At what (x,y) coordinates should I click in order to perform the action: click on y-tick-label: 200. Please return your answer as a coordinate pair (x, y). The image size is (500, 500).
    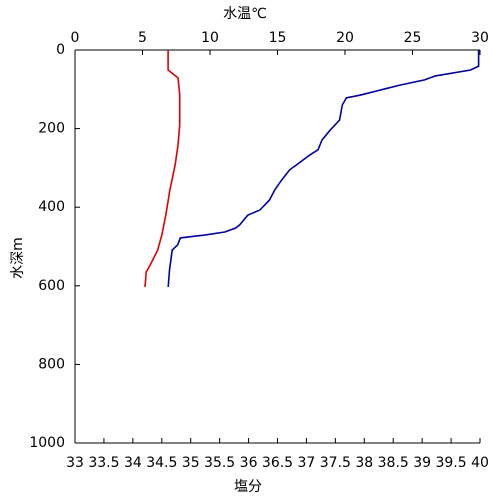
    Looking at the image, I should click on (51, 129).